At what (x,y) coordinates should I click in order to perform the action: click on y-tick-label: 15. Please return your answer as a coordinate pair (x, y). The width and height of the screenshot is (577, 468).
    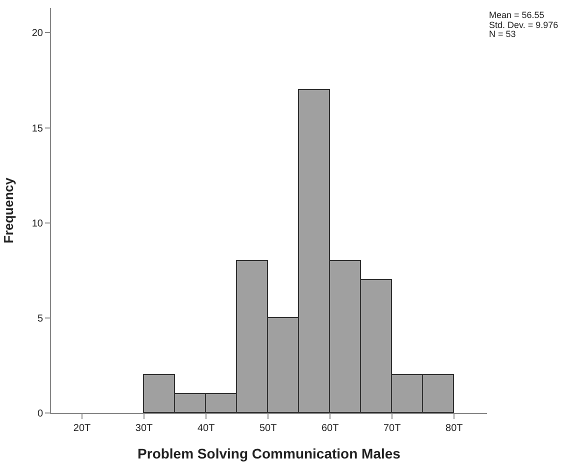
    Looking at the image, I should click on (38, 128).